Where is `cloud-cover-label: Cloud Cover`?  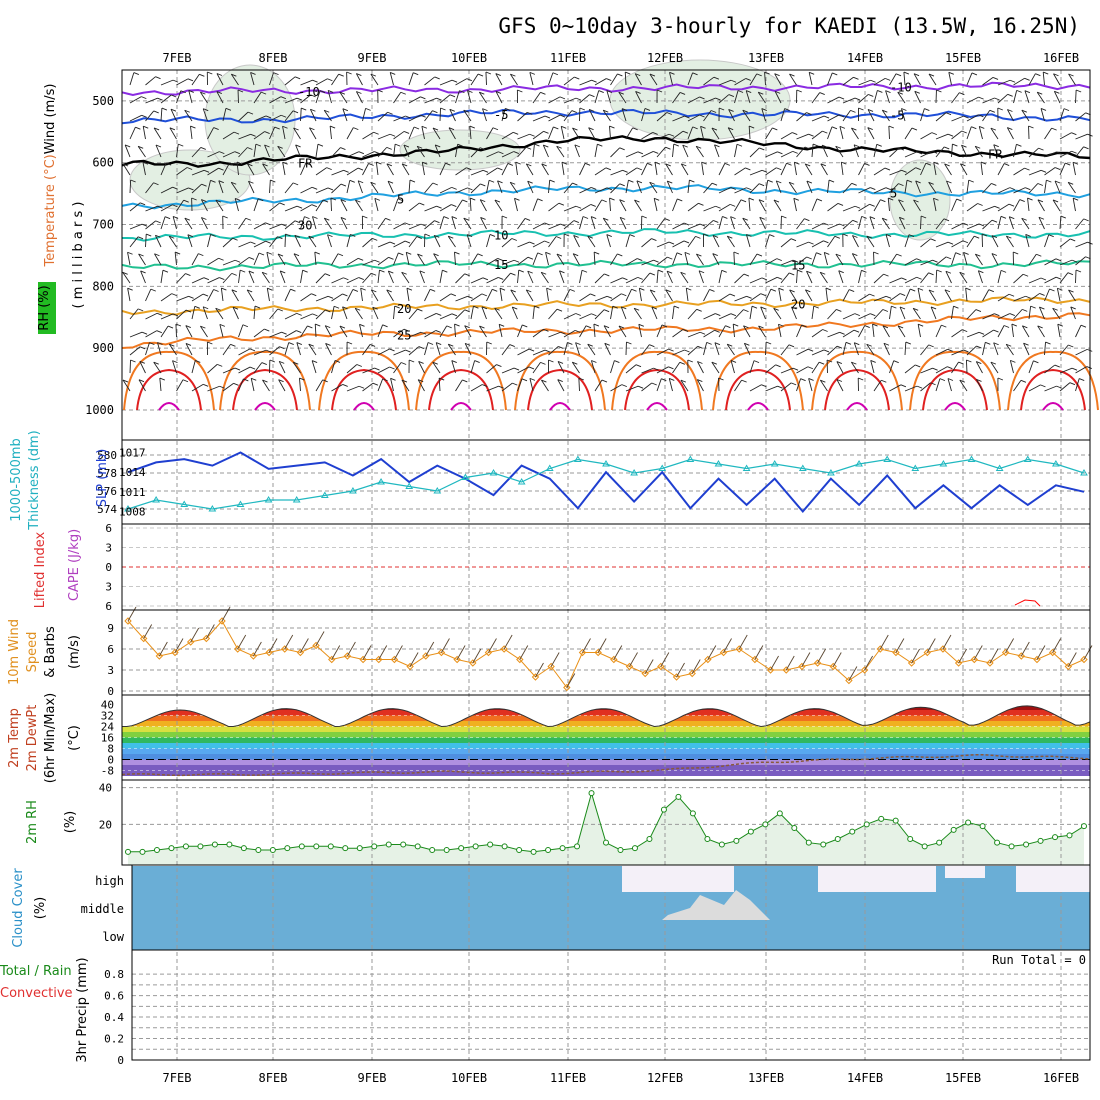 cloud-cover-label: Cloud Cover is located at coordinates (18, 908).